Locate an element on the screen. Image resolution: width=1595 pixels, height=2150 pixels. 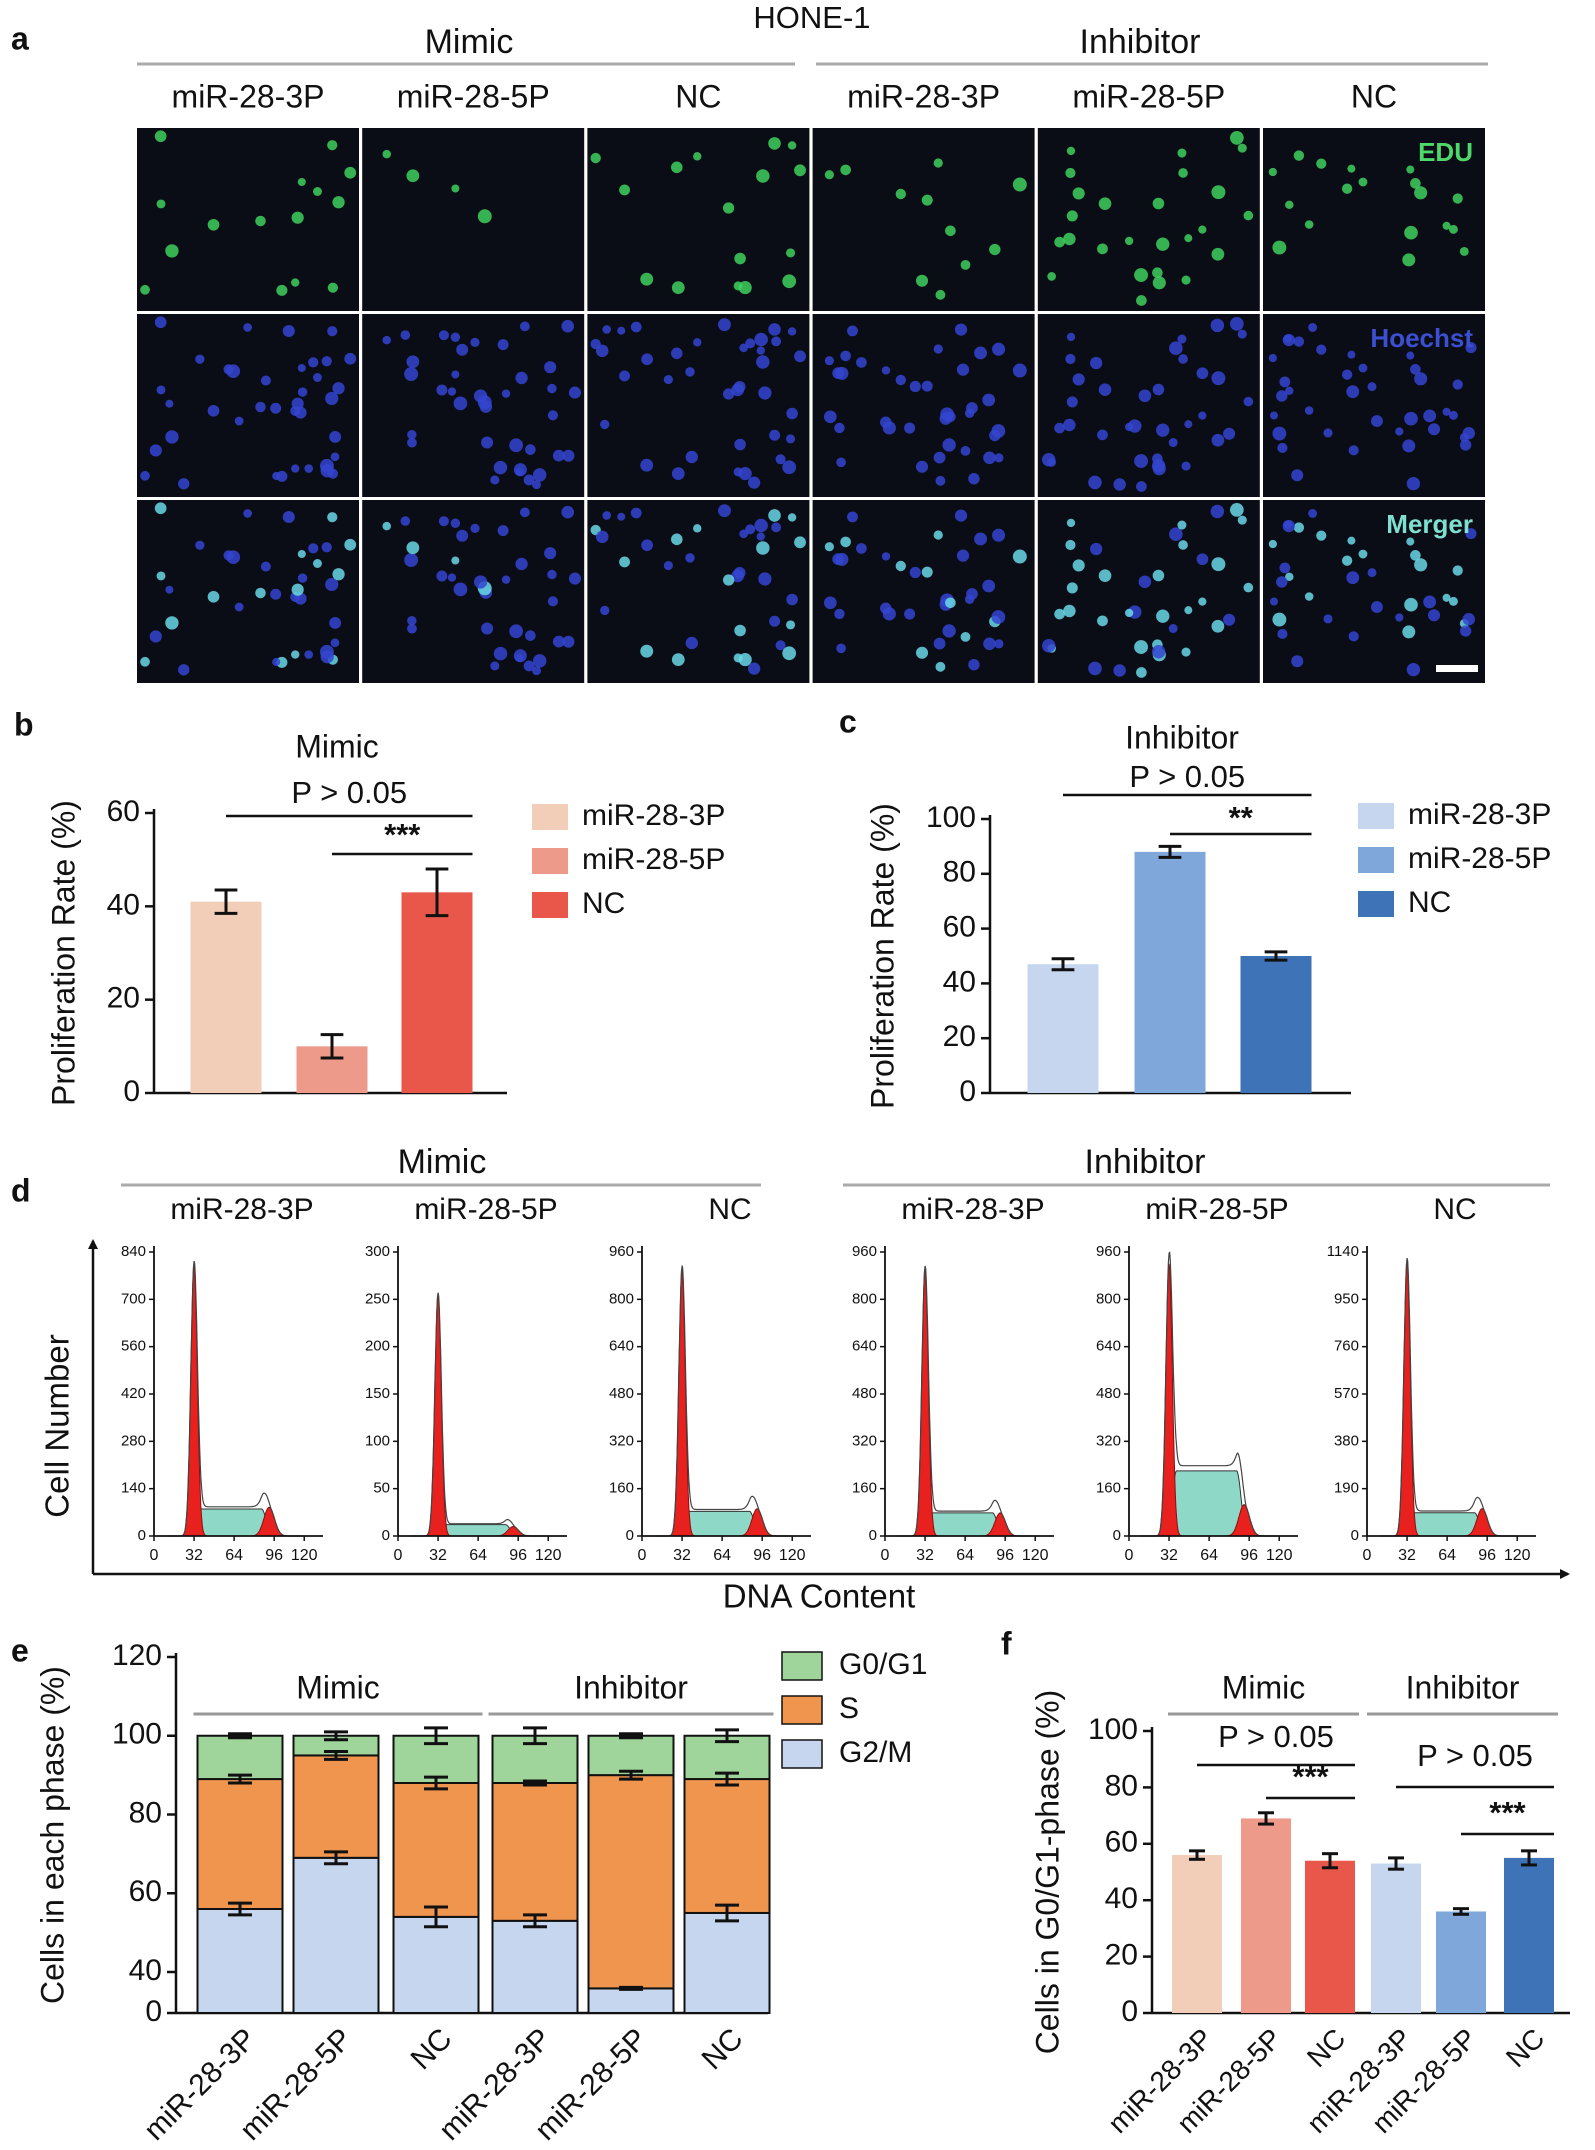
y-tick-label: 80 is located at coordinates (959, 872).